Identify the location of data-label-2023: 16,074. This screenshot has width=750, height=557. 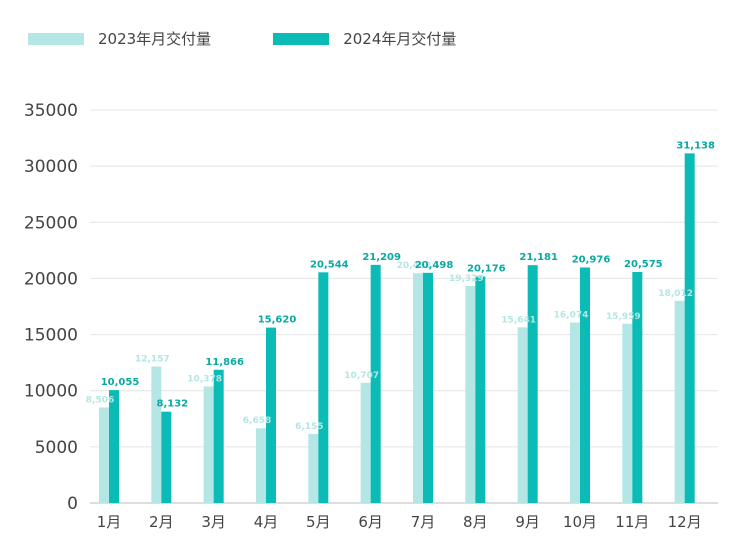
(571, 316).